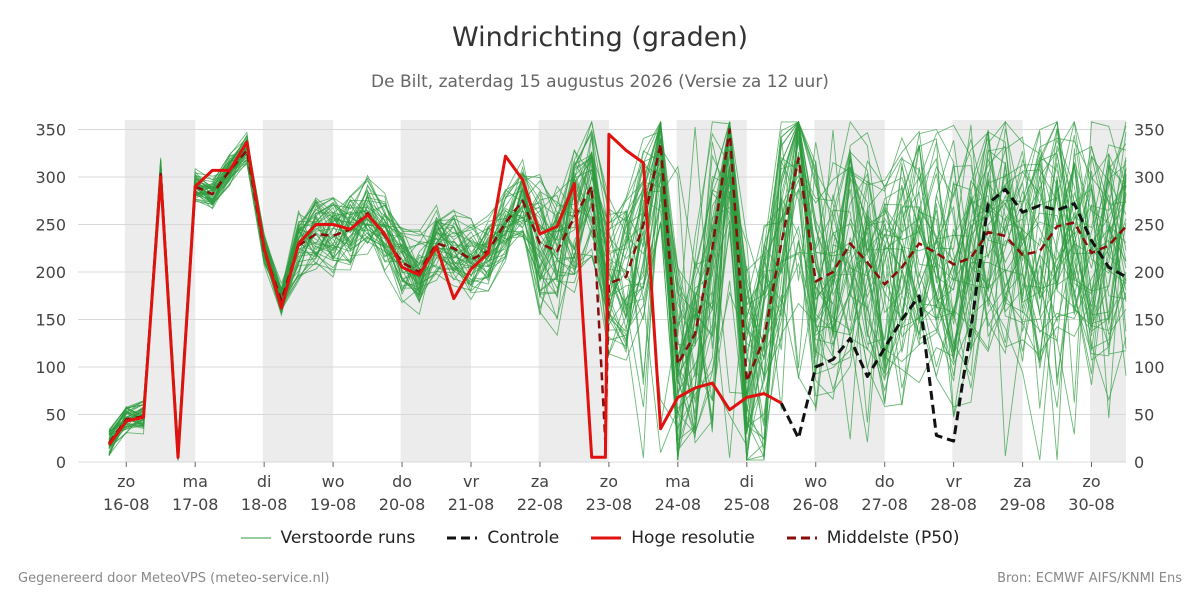 The image size is (1200, 600). Describe the element at coordinates (893, 538) in the screenshot. I see `legend-label: Middelste (P50)` at that location.